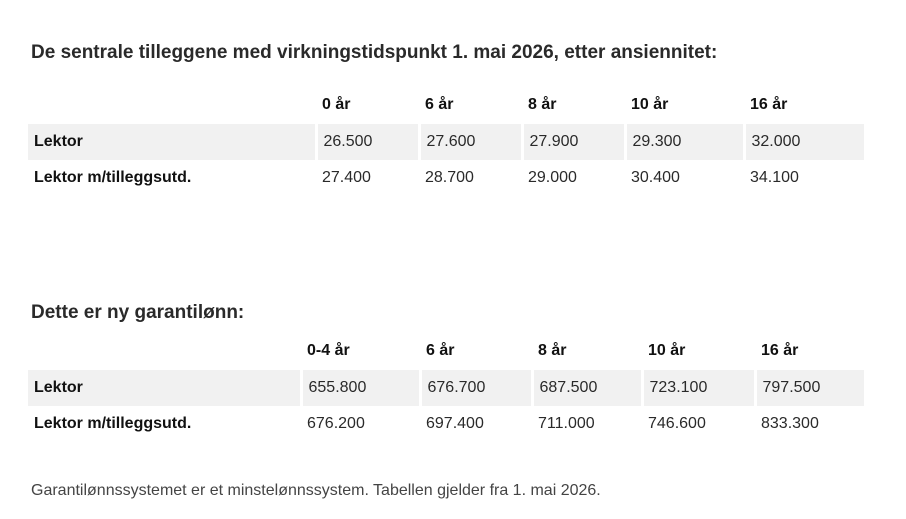 The width and height of the screenshot is (906, 519). Describe the element at coordinates (655, 177) in the screenshot. I see `table-cell: 30.400` at that location.